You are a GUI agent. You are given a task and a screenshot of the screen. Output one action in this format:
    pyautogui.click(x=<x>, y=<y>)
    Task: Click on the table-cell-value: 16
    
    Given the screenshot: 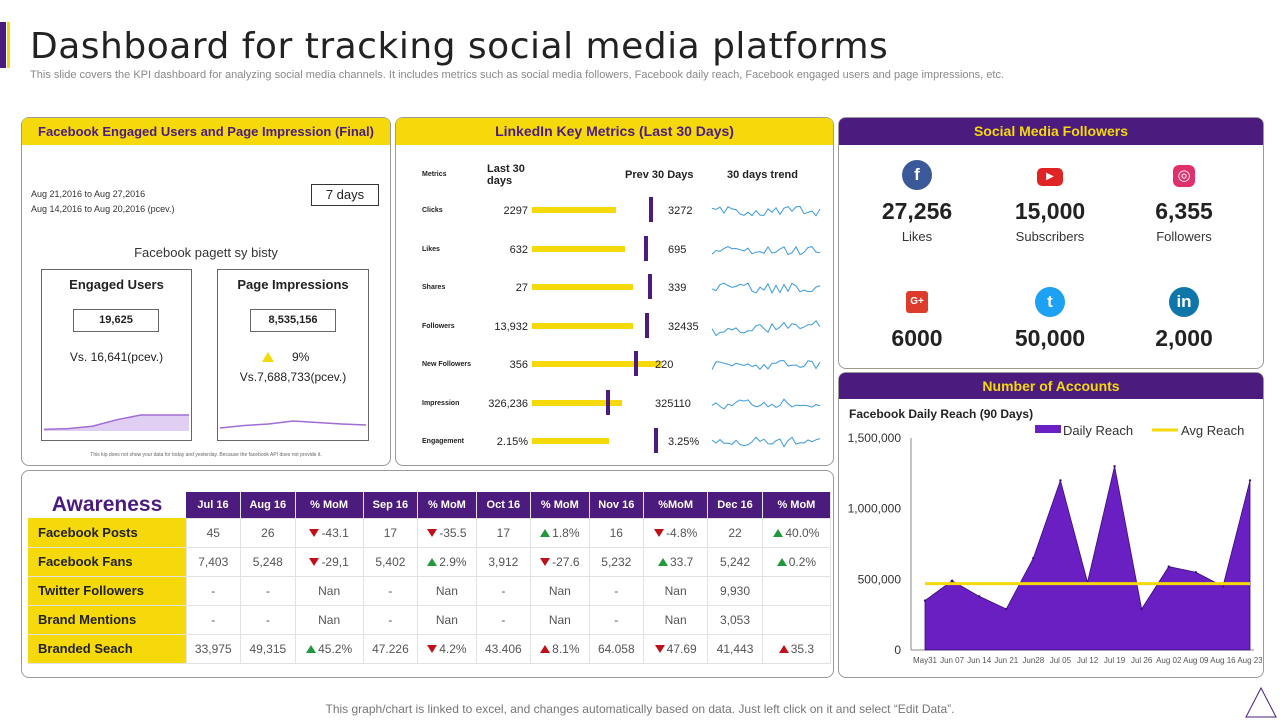 What is the action you would take?
    pyautogui.click(x=616, y=532)
    